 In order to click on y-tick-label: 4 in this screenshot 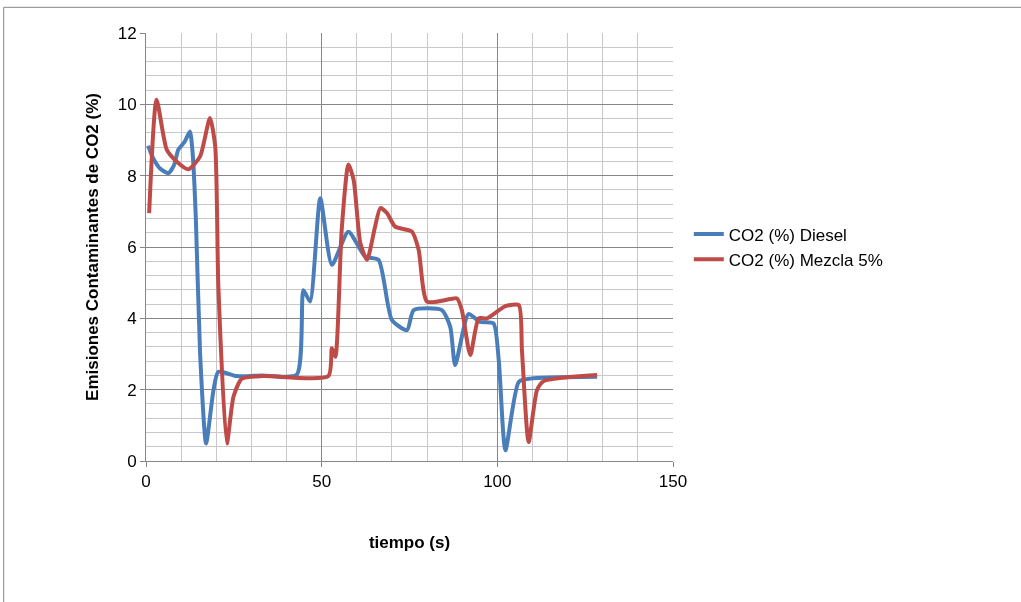, I will do `click(132, 319)`.